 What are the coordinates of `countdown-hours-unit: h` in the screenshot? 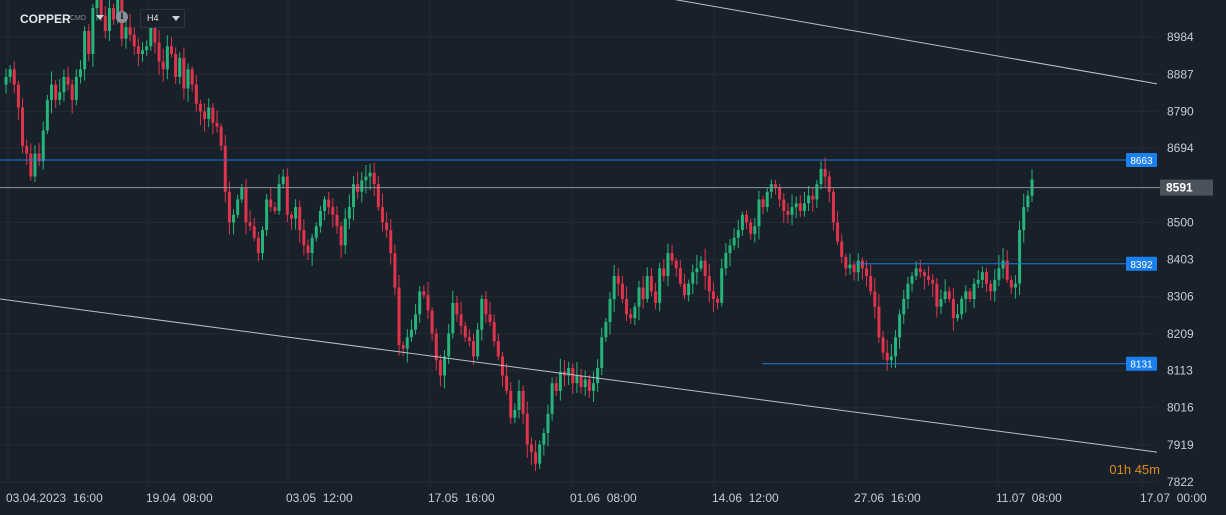 It's located at (1127, 469).